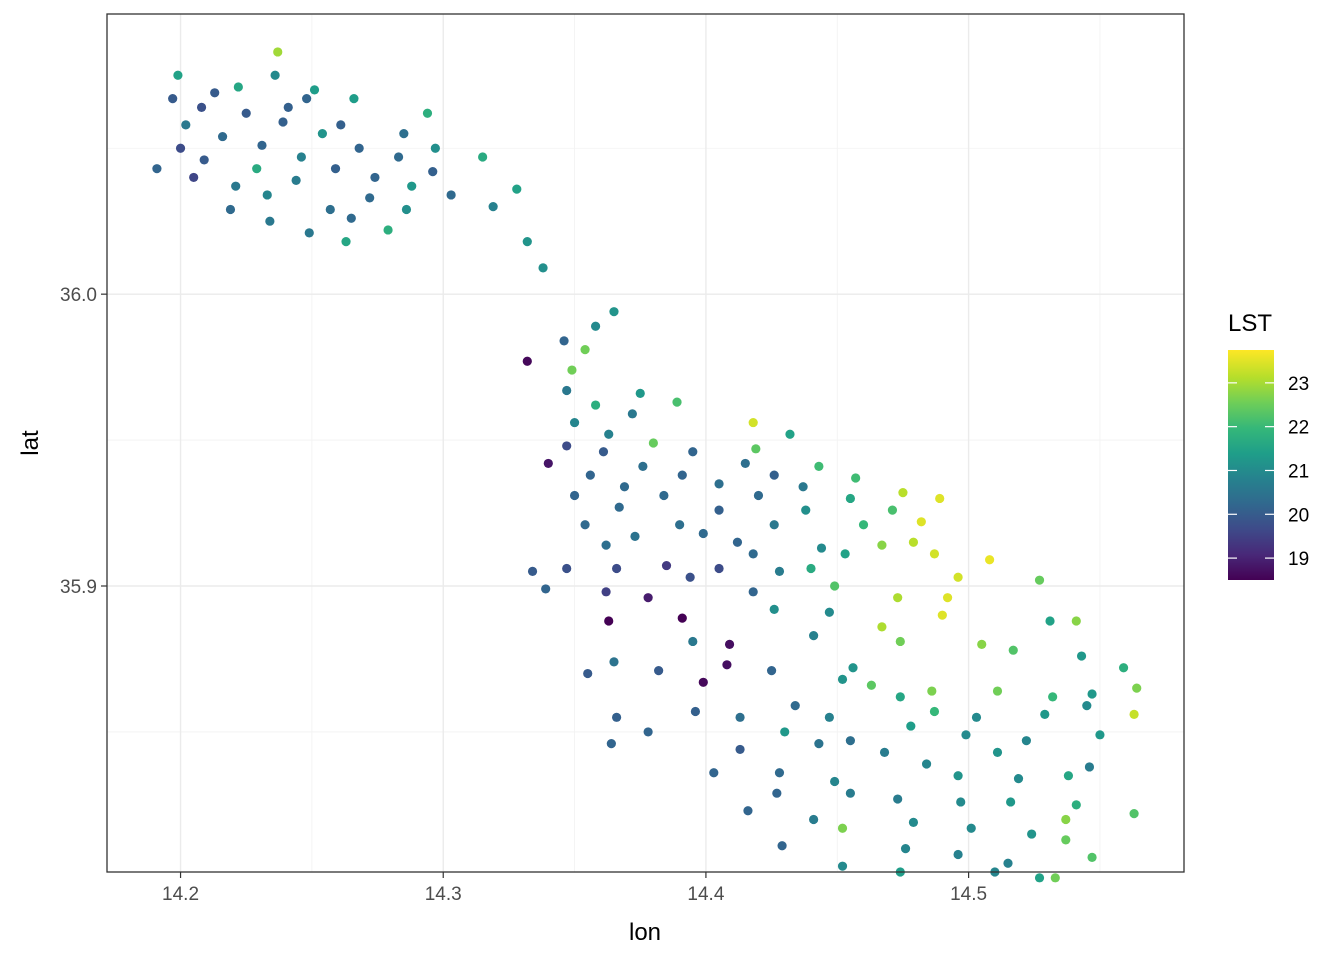 The image size is (1344, 960). What do you see at coordinates (705, 894) in the screenshot?
I see `x-tick-label: 14.4` at bounding box center [705, 894].